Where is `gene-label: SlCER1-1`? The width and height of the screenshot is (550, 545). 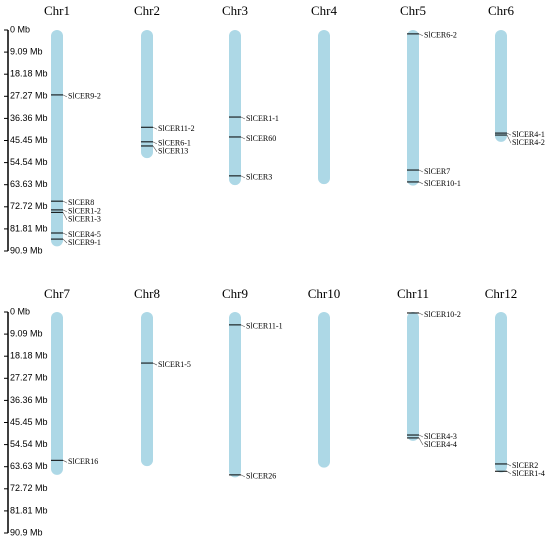
gene-label: SlCER1-1 is located at coordinates (262, 118).